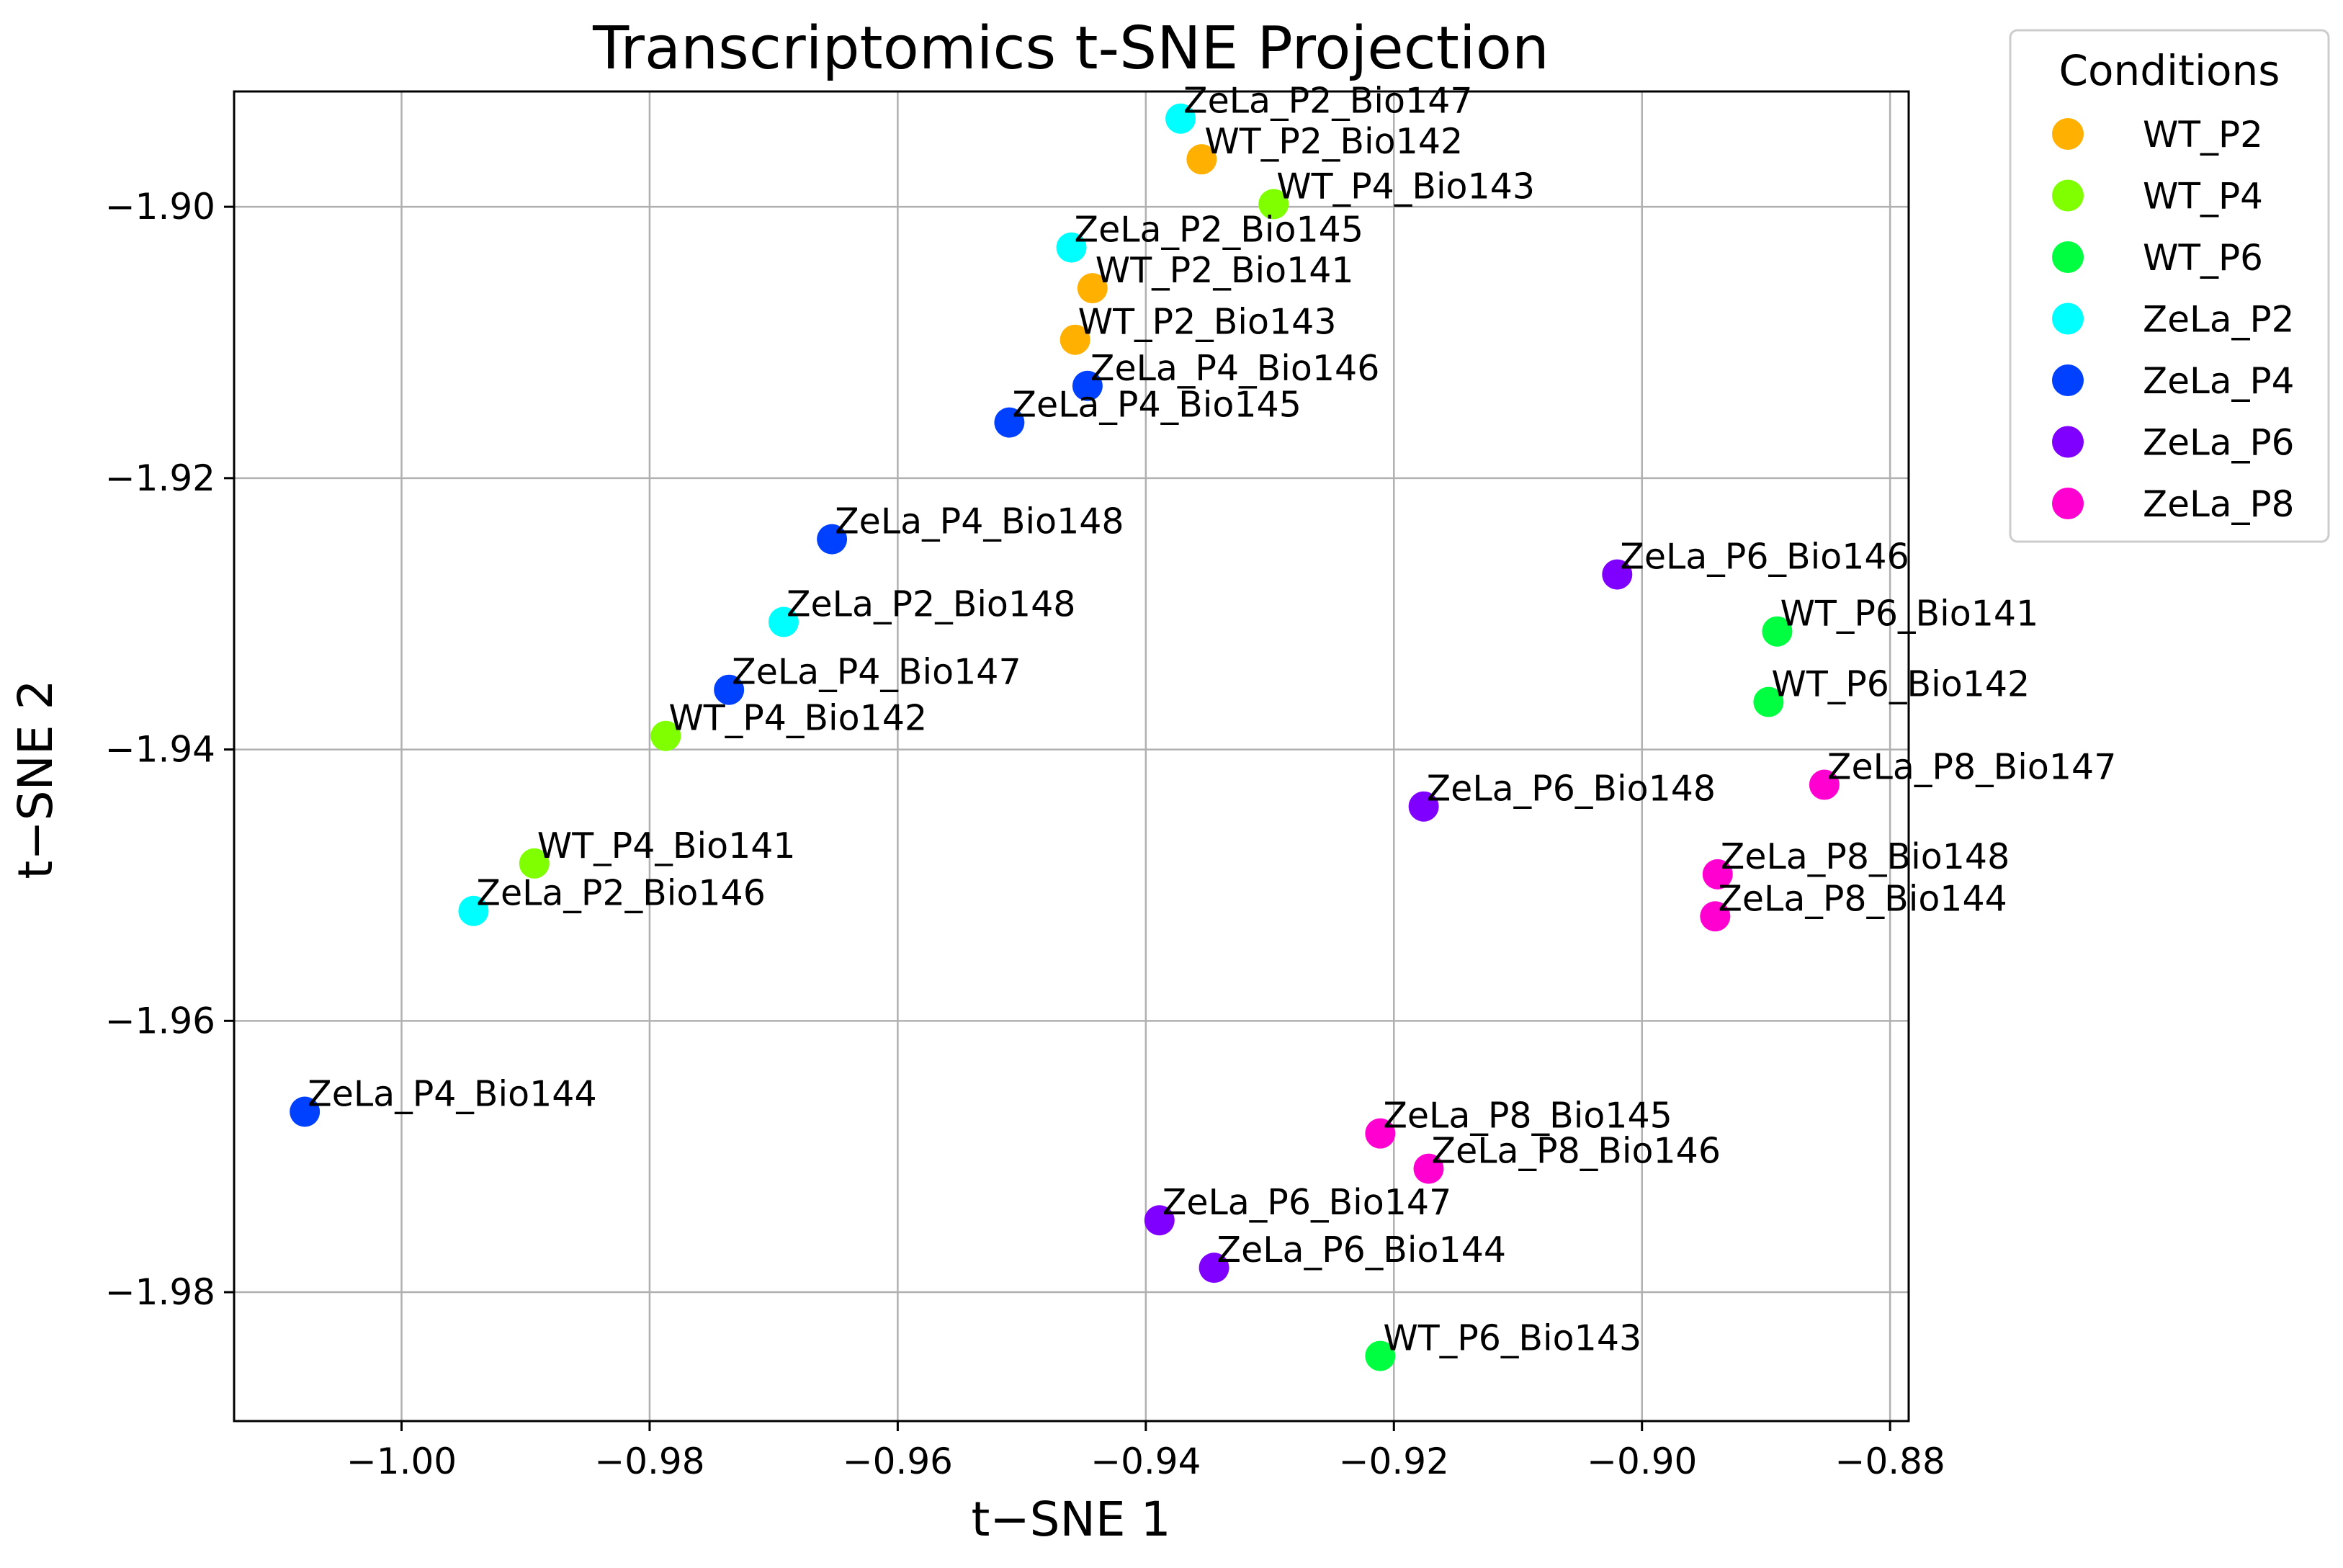  What do you see at coordinates (160, 1292) in the screenshot?
I see `y-tick-label: −1.98` at bounding box center [160, 1292].